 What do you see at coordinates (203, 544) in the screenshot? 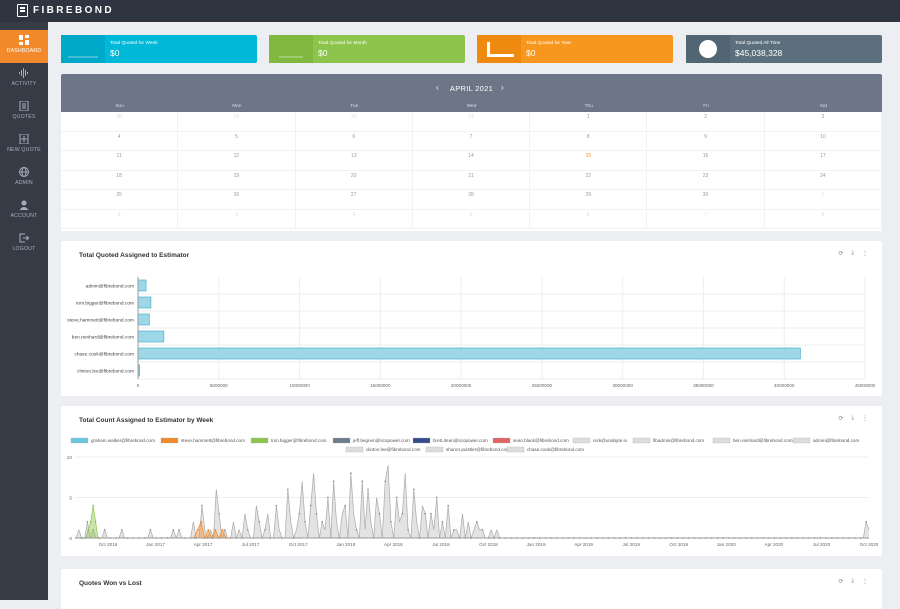
I see `x-tick-label: Apr 2017` at bounding box center [203, 544].